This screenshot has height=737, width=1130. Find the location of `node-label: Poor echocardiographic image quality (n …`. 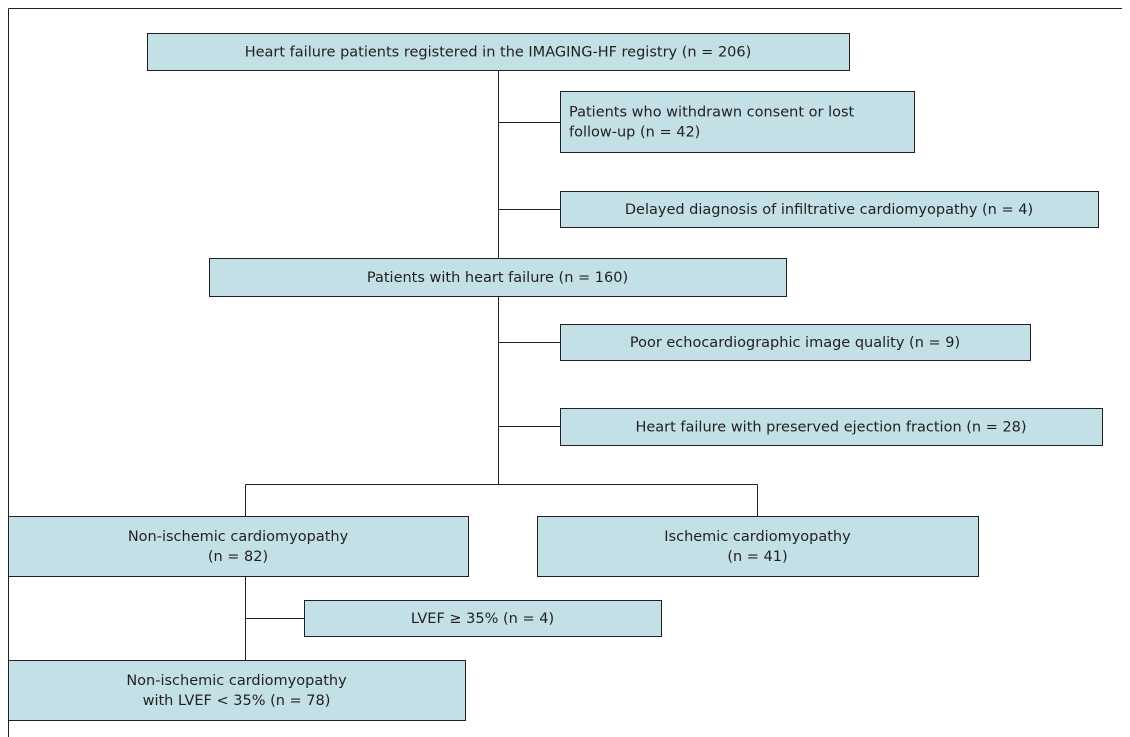

node-label: Poor echocardiographic image quality (n … is located at coordinates (795, 343).